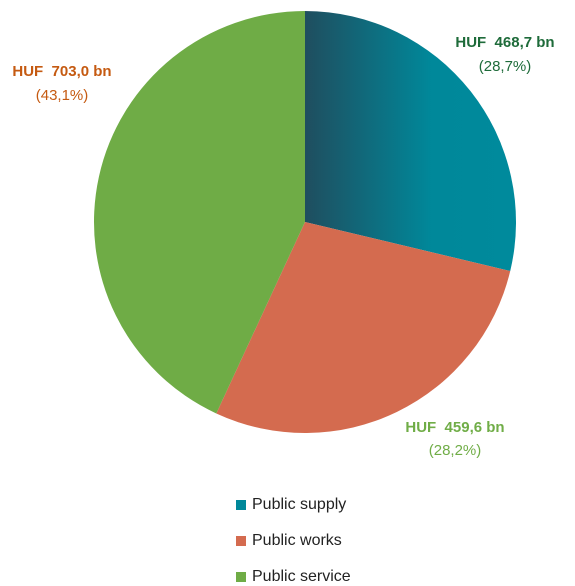 This screenshot has width=575, height=586. What do you see at coordinates (504, 42) in the screenshot?
I see `value-label: HUF 468,7 bn` at bounding box center [504, 42].